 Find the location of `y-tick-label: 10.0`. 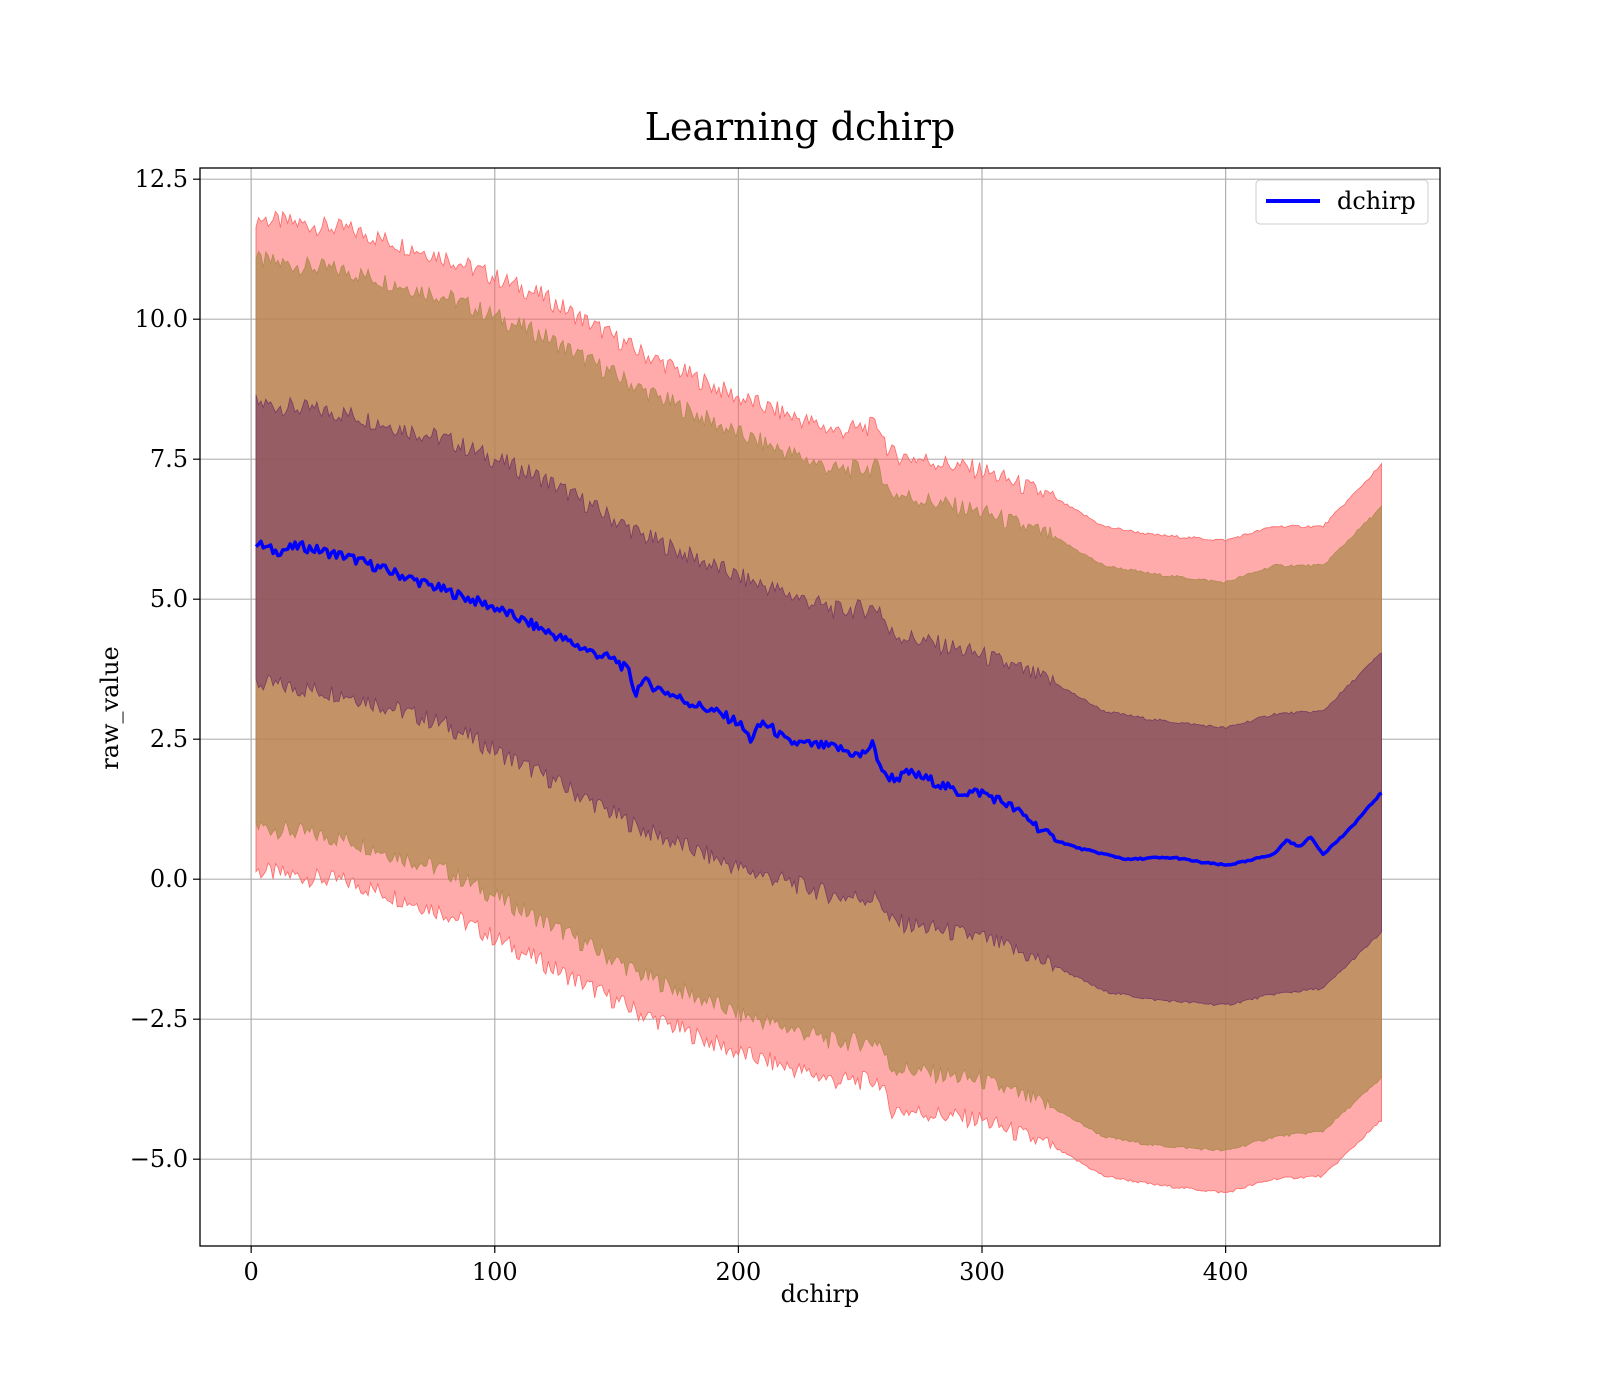

y-tick-label: 10.0 is located at coordinates (161, 319).